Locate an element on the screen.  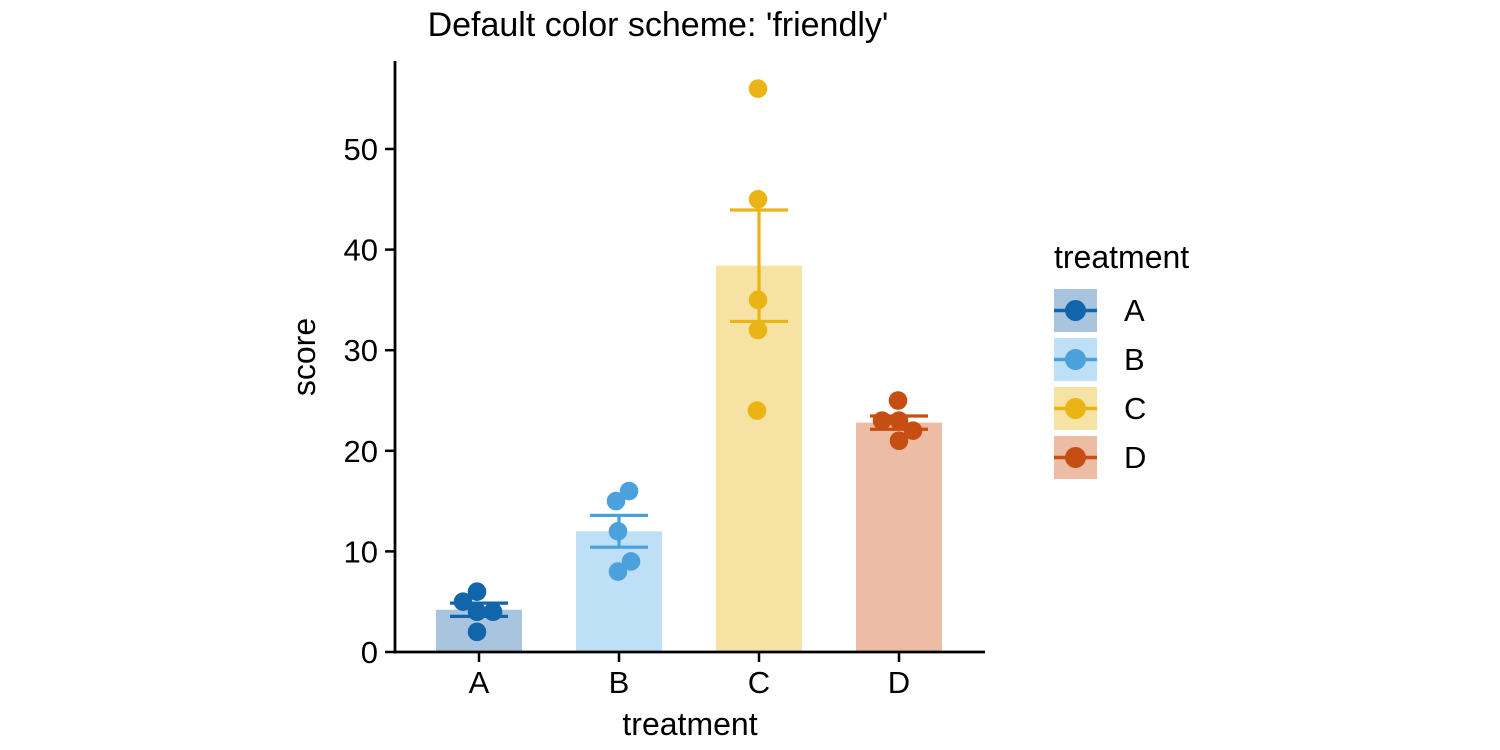
y-tick-label: 30 is located at coordinates (361, 350).